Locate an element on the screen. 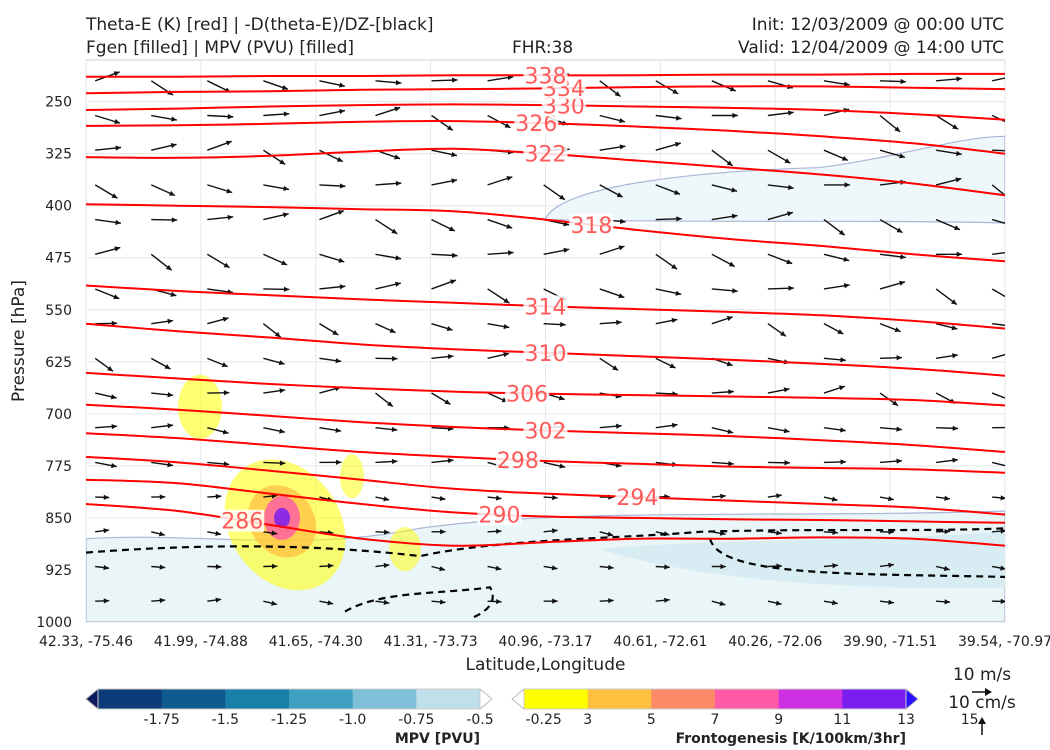  mpv-colorbar-tick: -0.5 is located at coordinates (479, 720).